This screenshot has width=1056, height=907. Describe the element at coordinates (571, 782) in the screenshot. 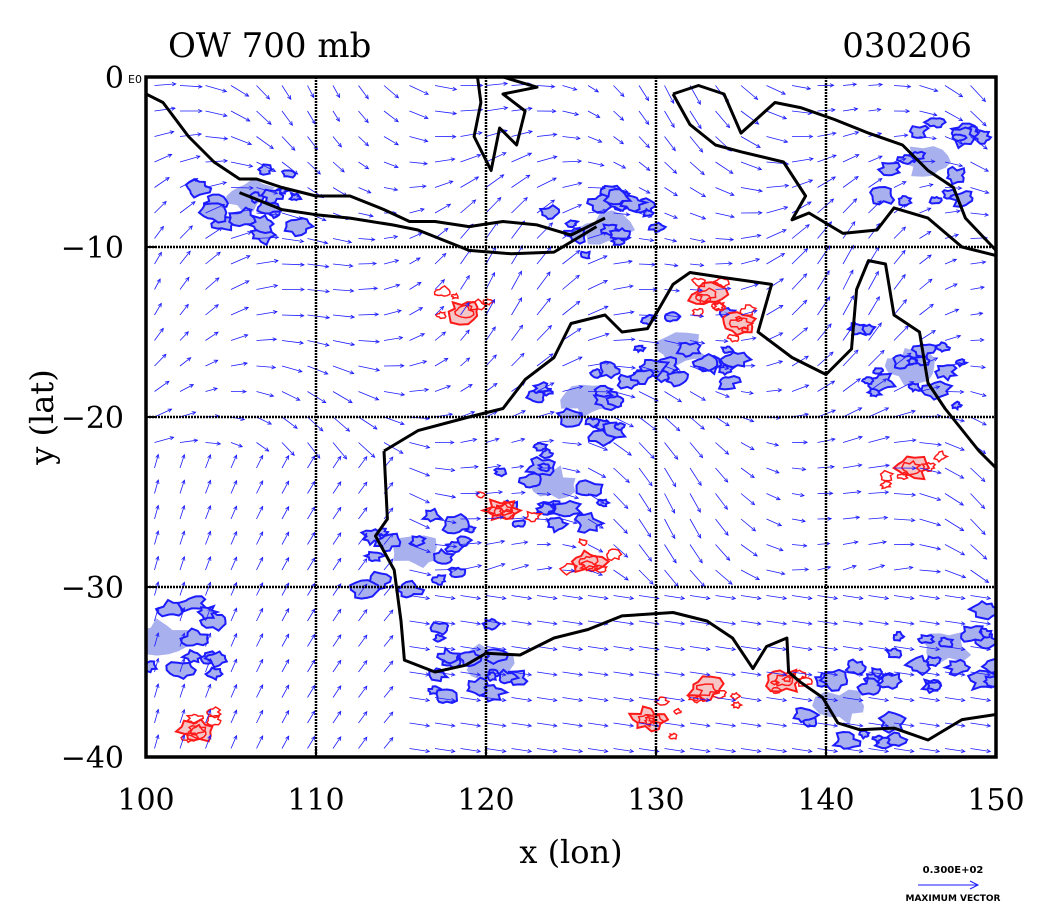

I see `x-axis: 100 110 120 130 140 150` at that location.